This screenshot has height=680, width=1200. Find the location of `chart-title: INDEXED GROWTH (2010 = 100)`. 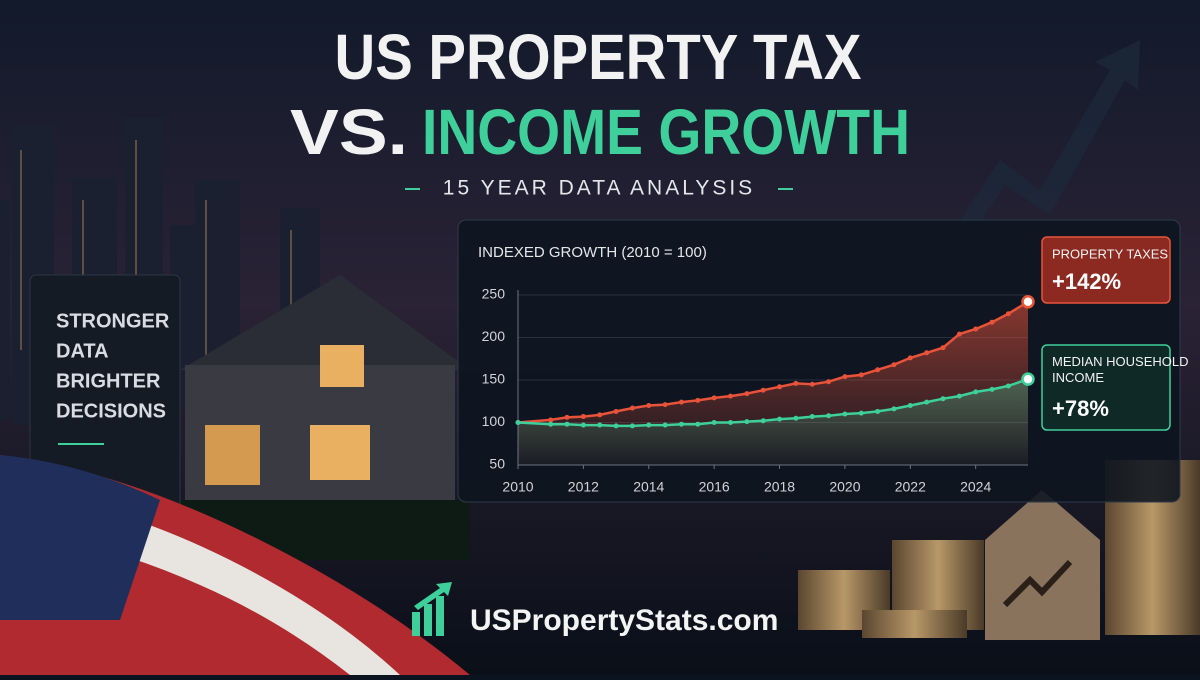

chart-title: INDEXED GROWTH (2010 = 100) is located at coordinates (592, 252).